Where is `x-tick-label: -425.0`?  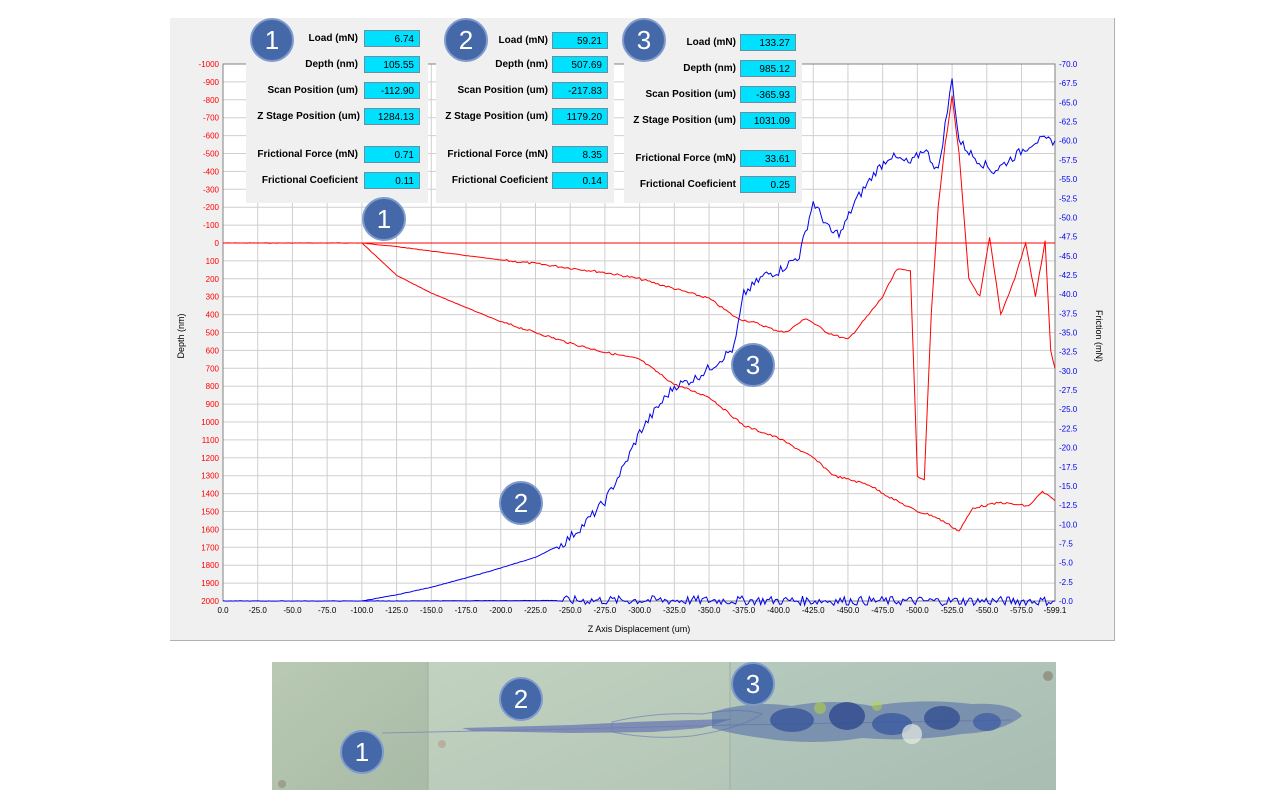
x-tick-label: -425.0 is located at coordinates (813, 610).